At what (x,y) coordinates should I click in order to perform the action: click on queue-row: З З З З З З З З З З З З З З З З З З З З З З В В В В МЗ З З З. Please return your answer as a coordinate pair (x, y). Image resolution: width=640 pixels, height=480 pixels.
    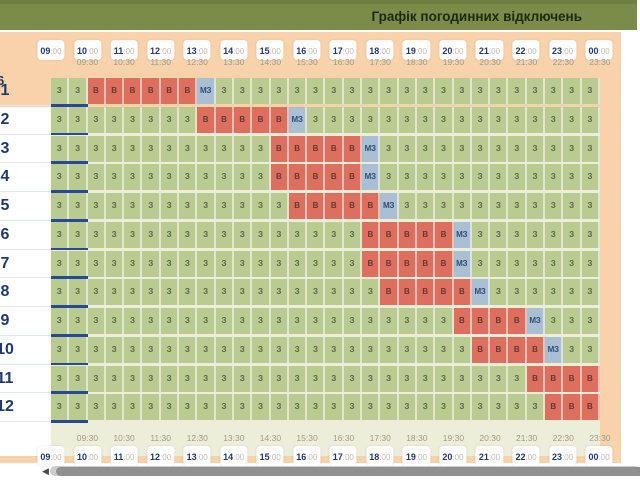
    Looking at the image, I should click on (325, 321).